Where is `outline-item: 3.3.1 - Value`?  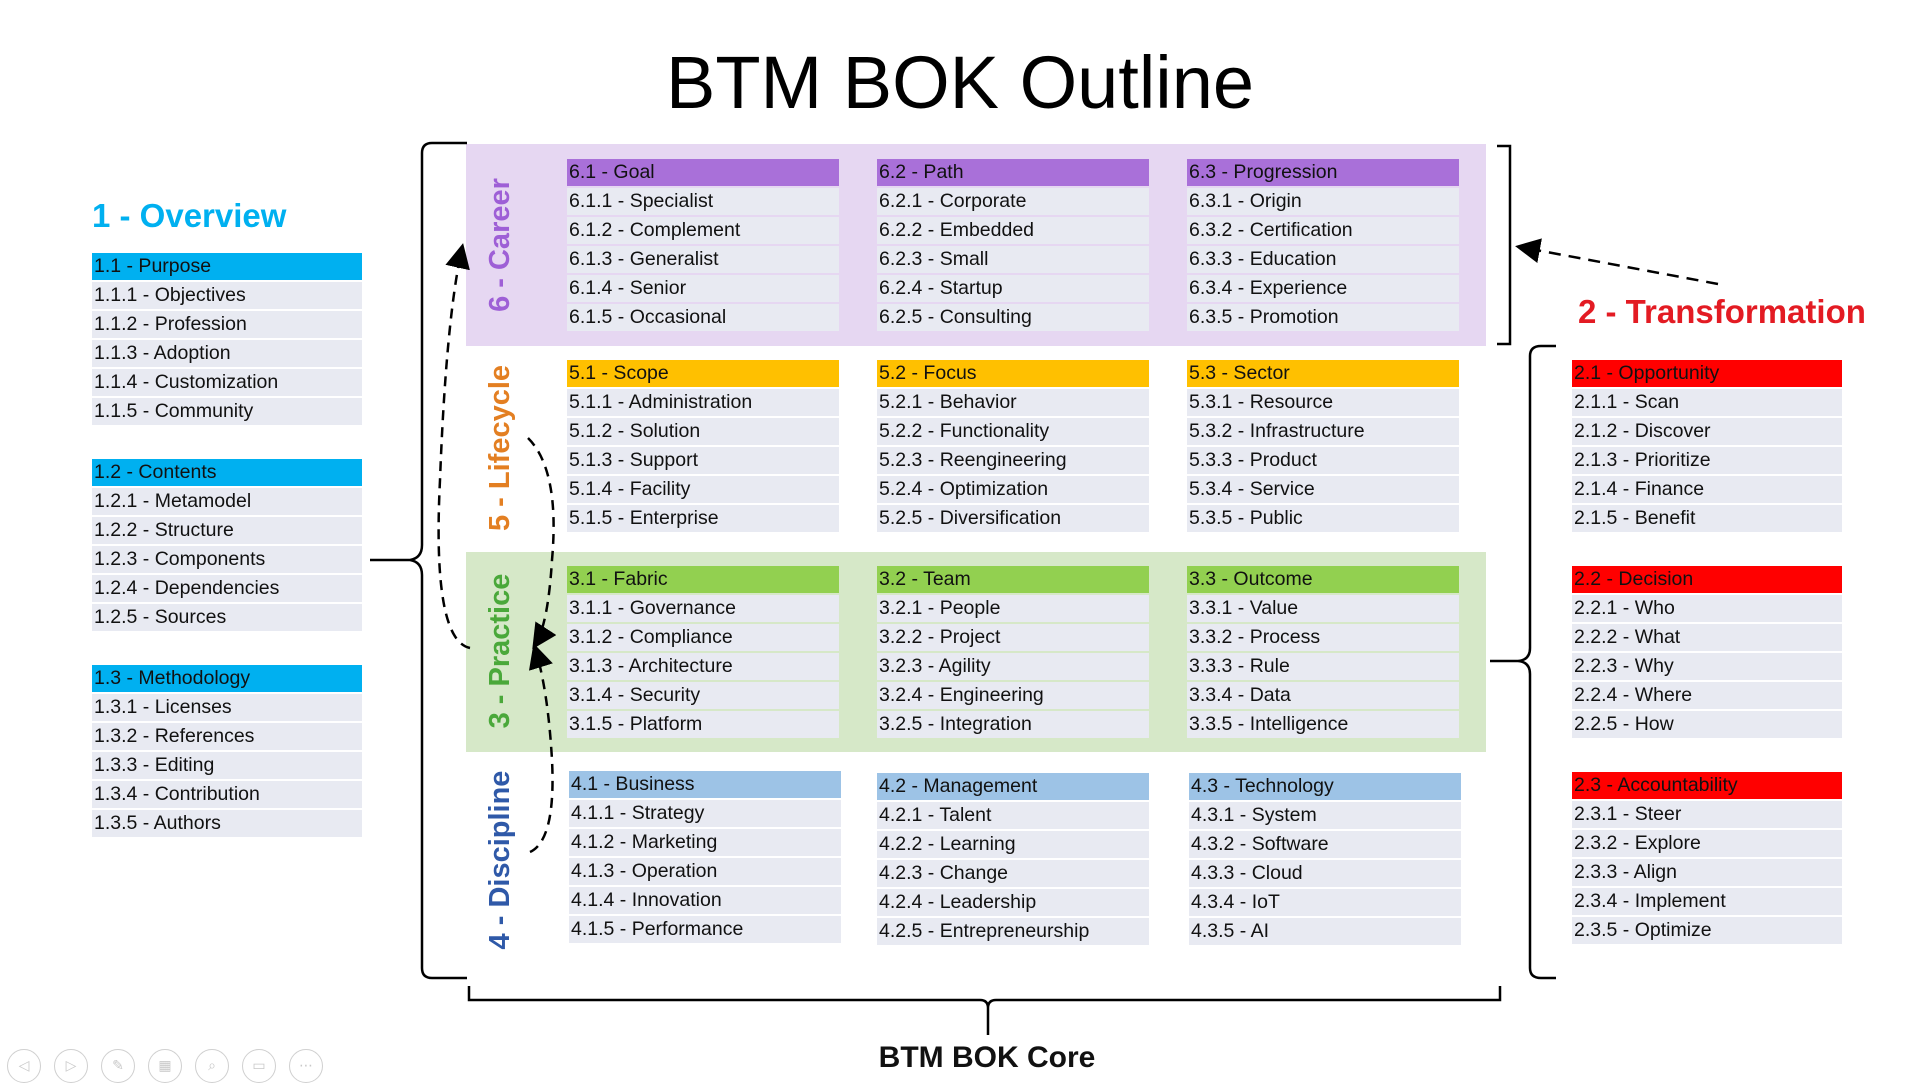
outline-item: 3.3.1 - Value is located at coordinates (1323, 608).